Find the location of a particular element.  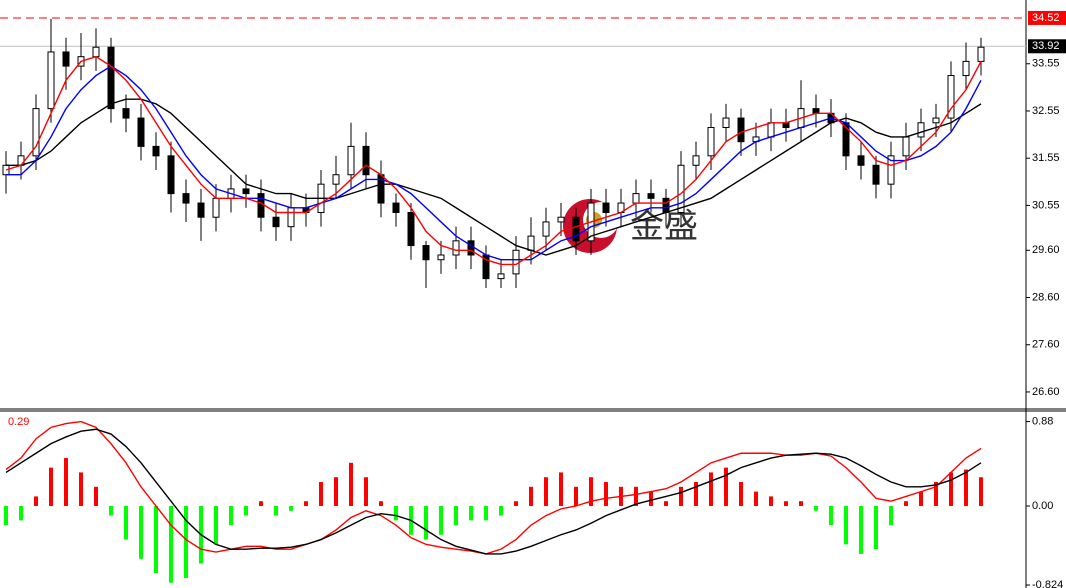

price-label: 33.92 is located at coordinates (1046, 46).